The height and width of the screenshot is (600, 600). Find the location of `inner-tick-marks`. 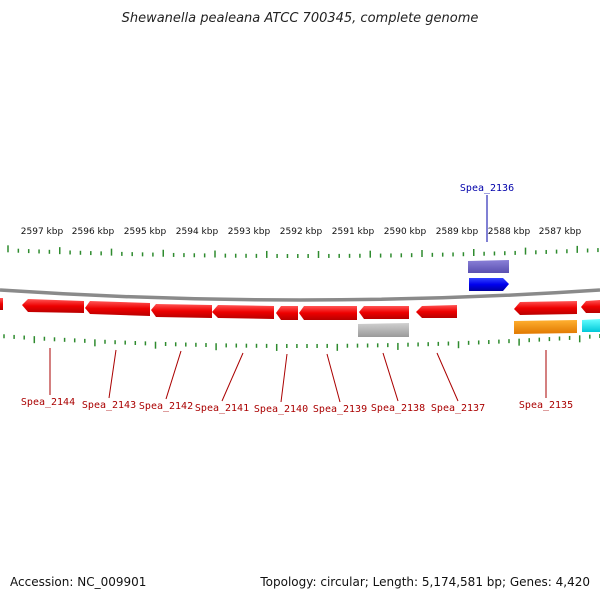

inner-tick-marks is located at coordinates (301, 342).